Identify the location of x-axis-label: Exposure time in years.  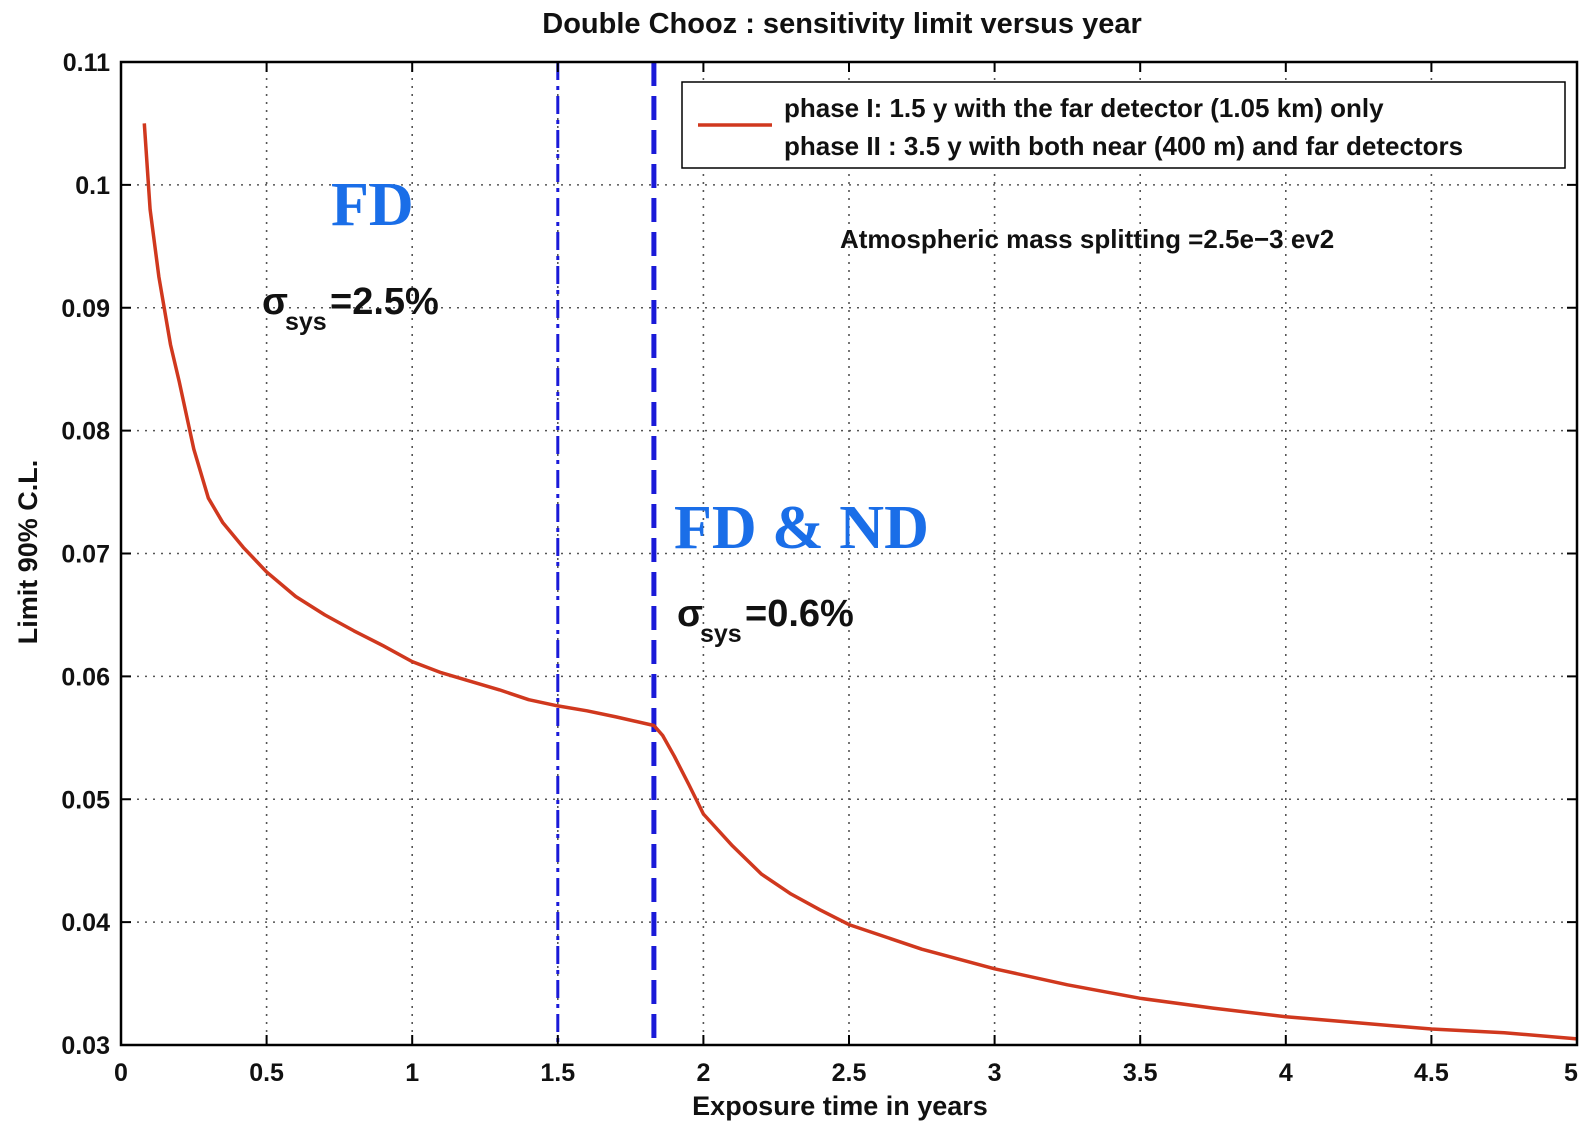
(840, 1106).